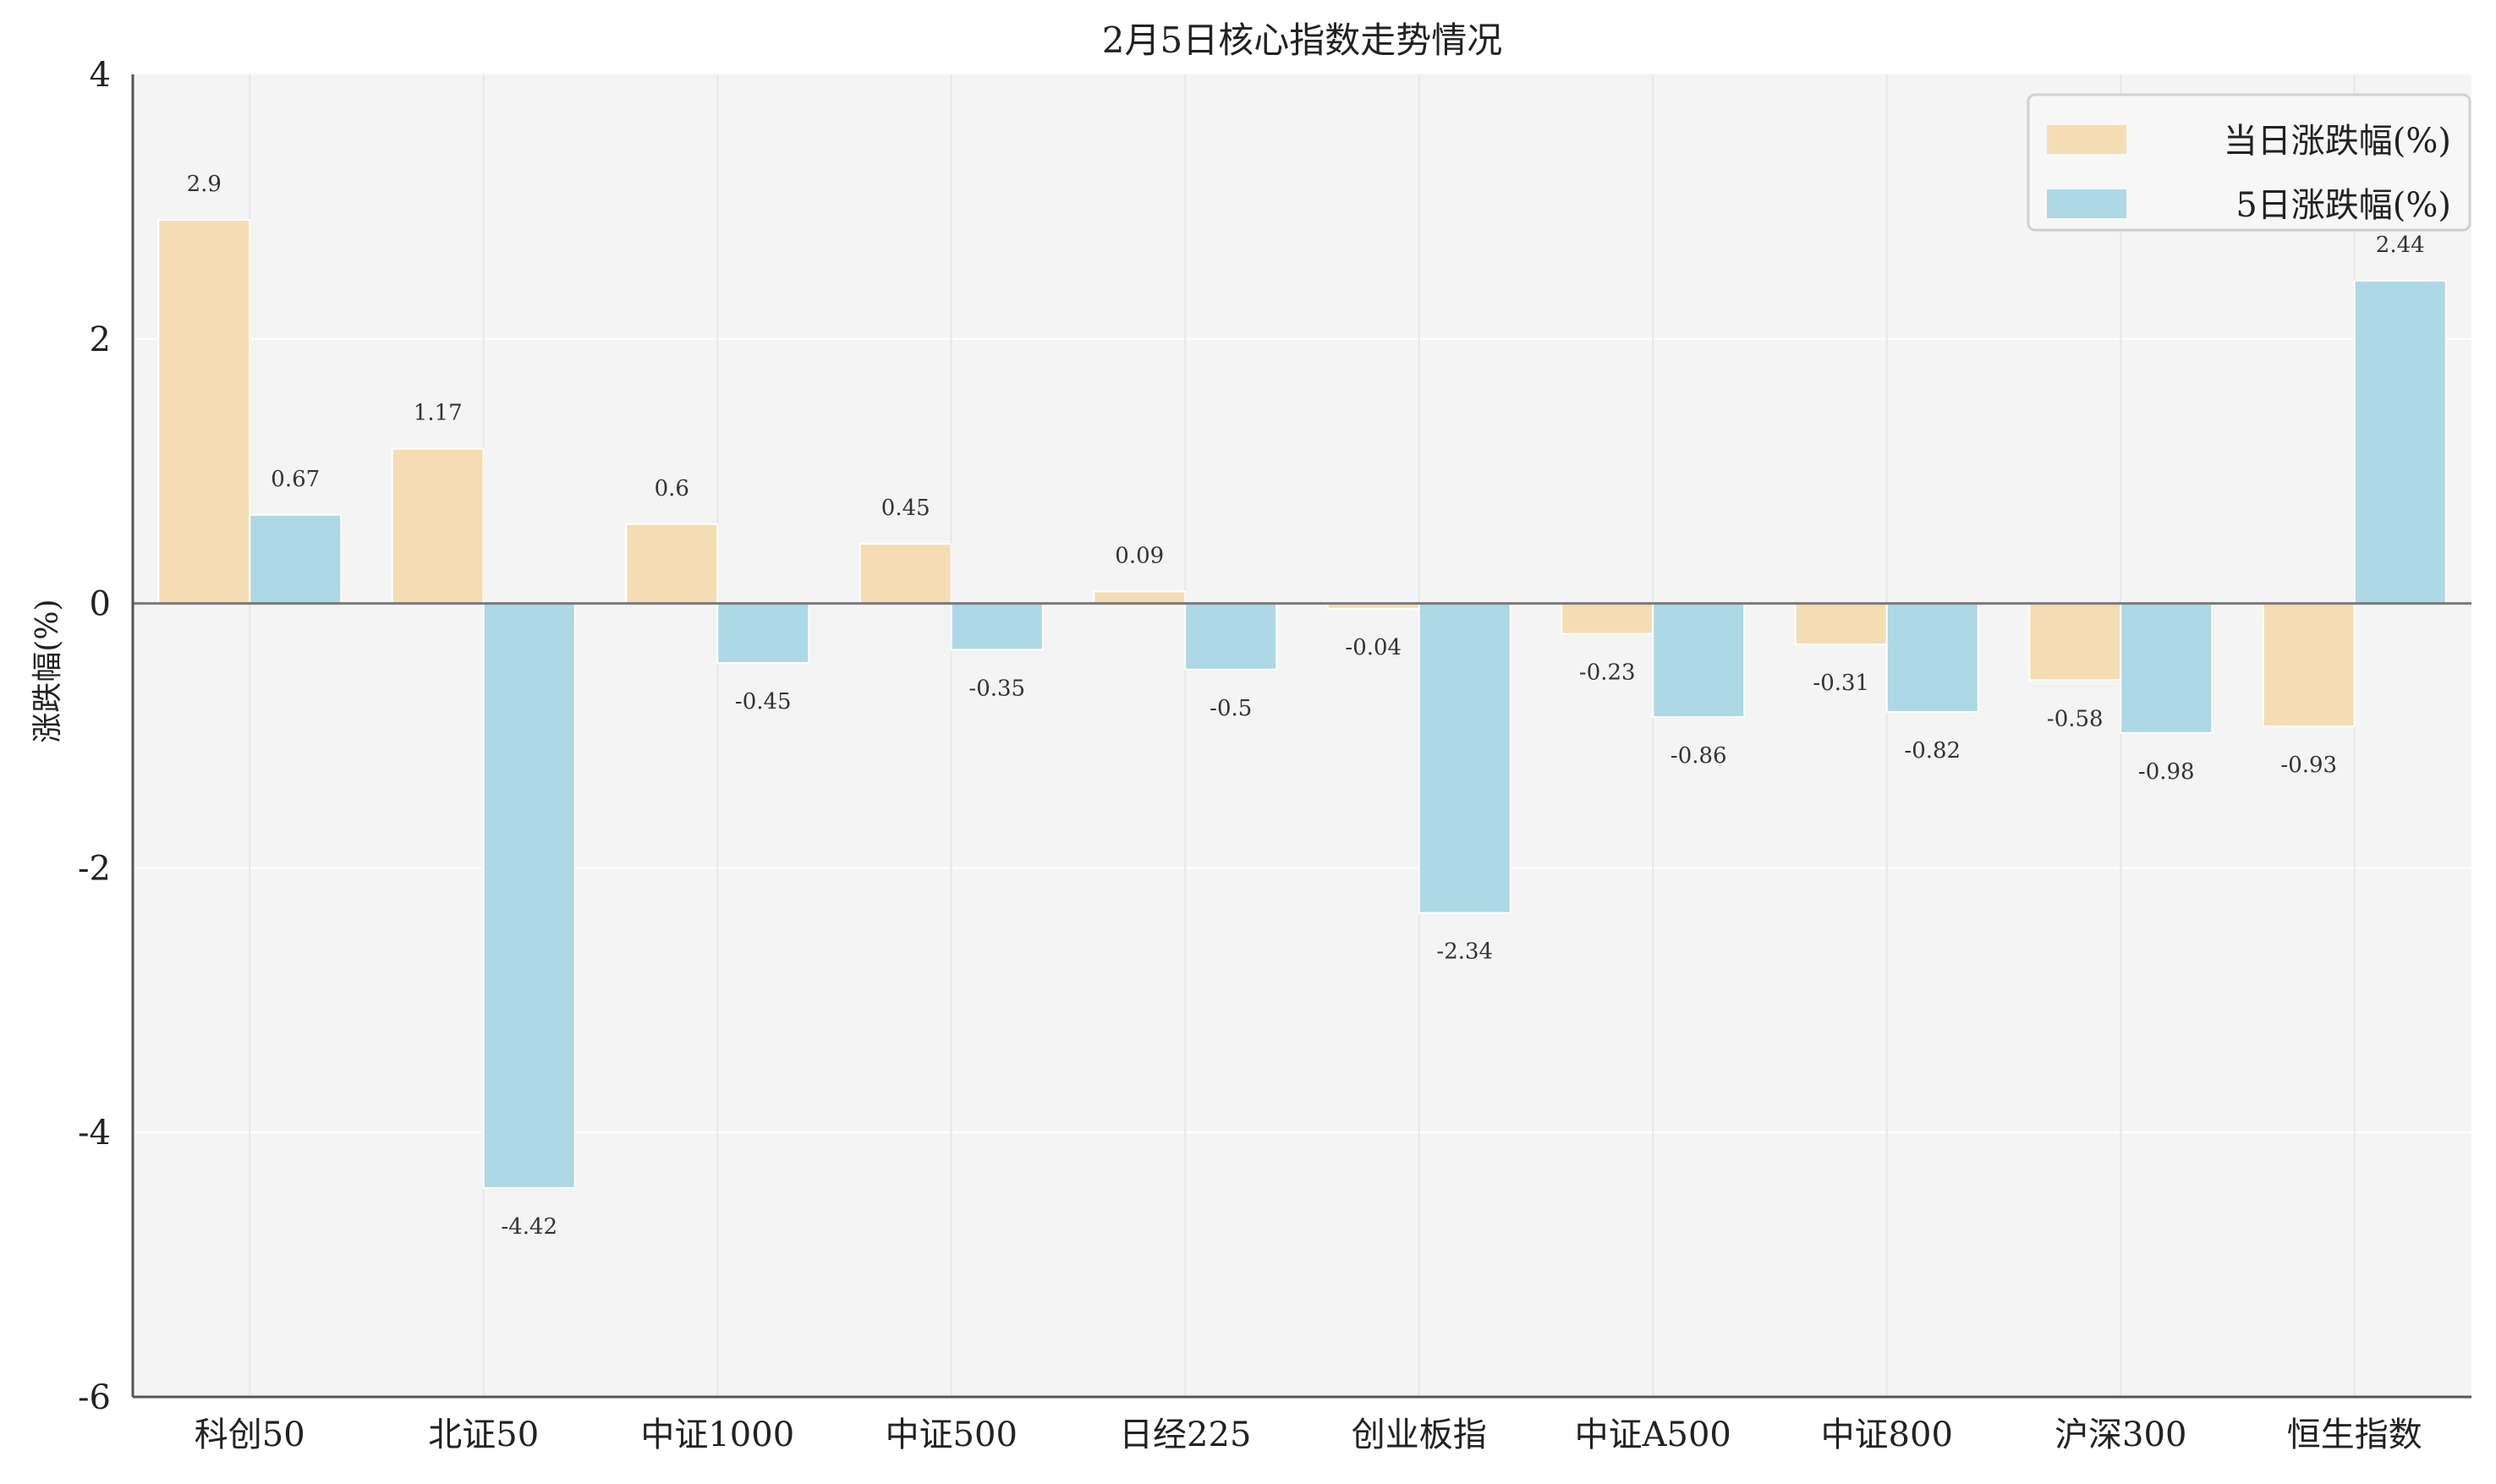 This screenshot has height=1484, width=2496. Describe the element at coordinates (1841, 683) in the screenshot. I see `data-label: -0.31` at that location.